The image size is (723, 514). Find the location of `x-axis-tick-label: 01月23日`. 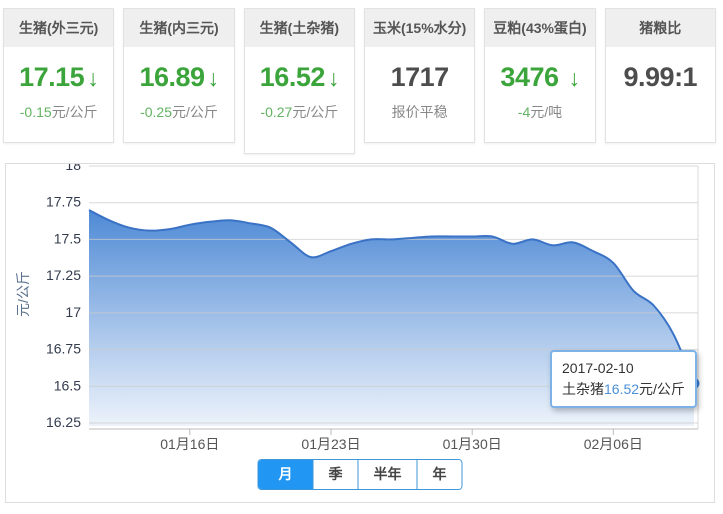

x-axis-tick-label: 01月23日 is located at coordinates (330, 444).